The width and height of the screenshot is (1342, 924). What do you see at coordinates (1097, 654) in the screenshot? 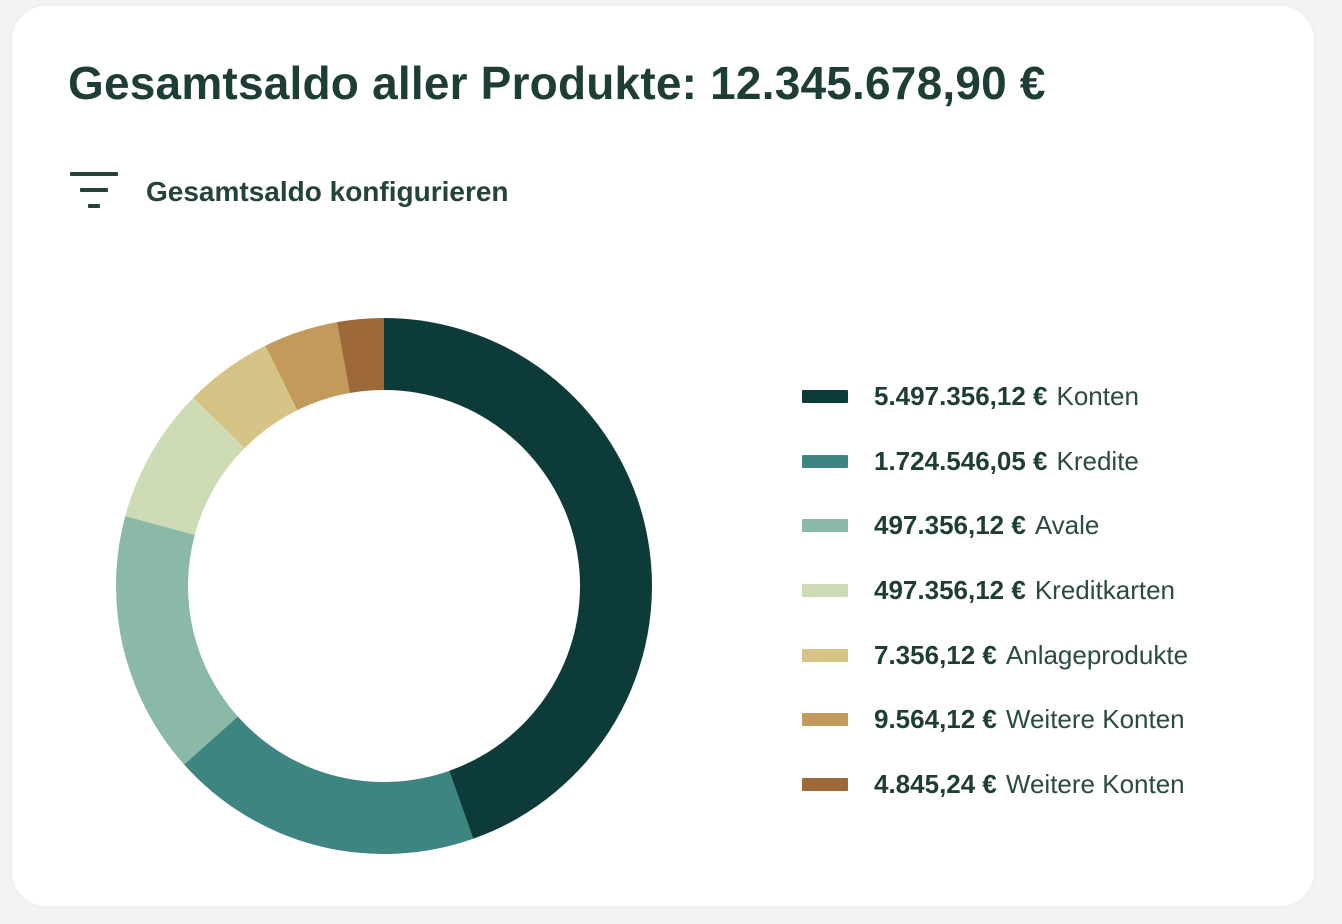
I see `legend-label: Anlageprodukte` at bounding box center [1097, 654].